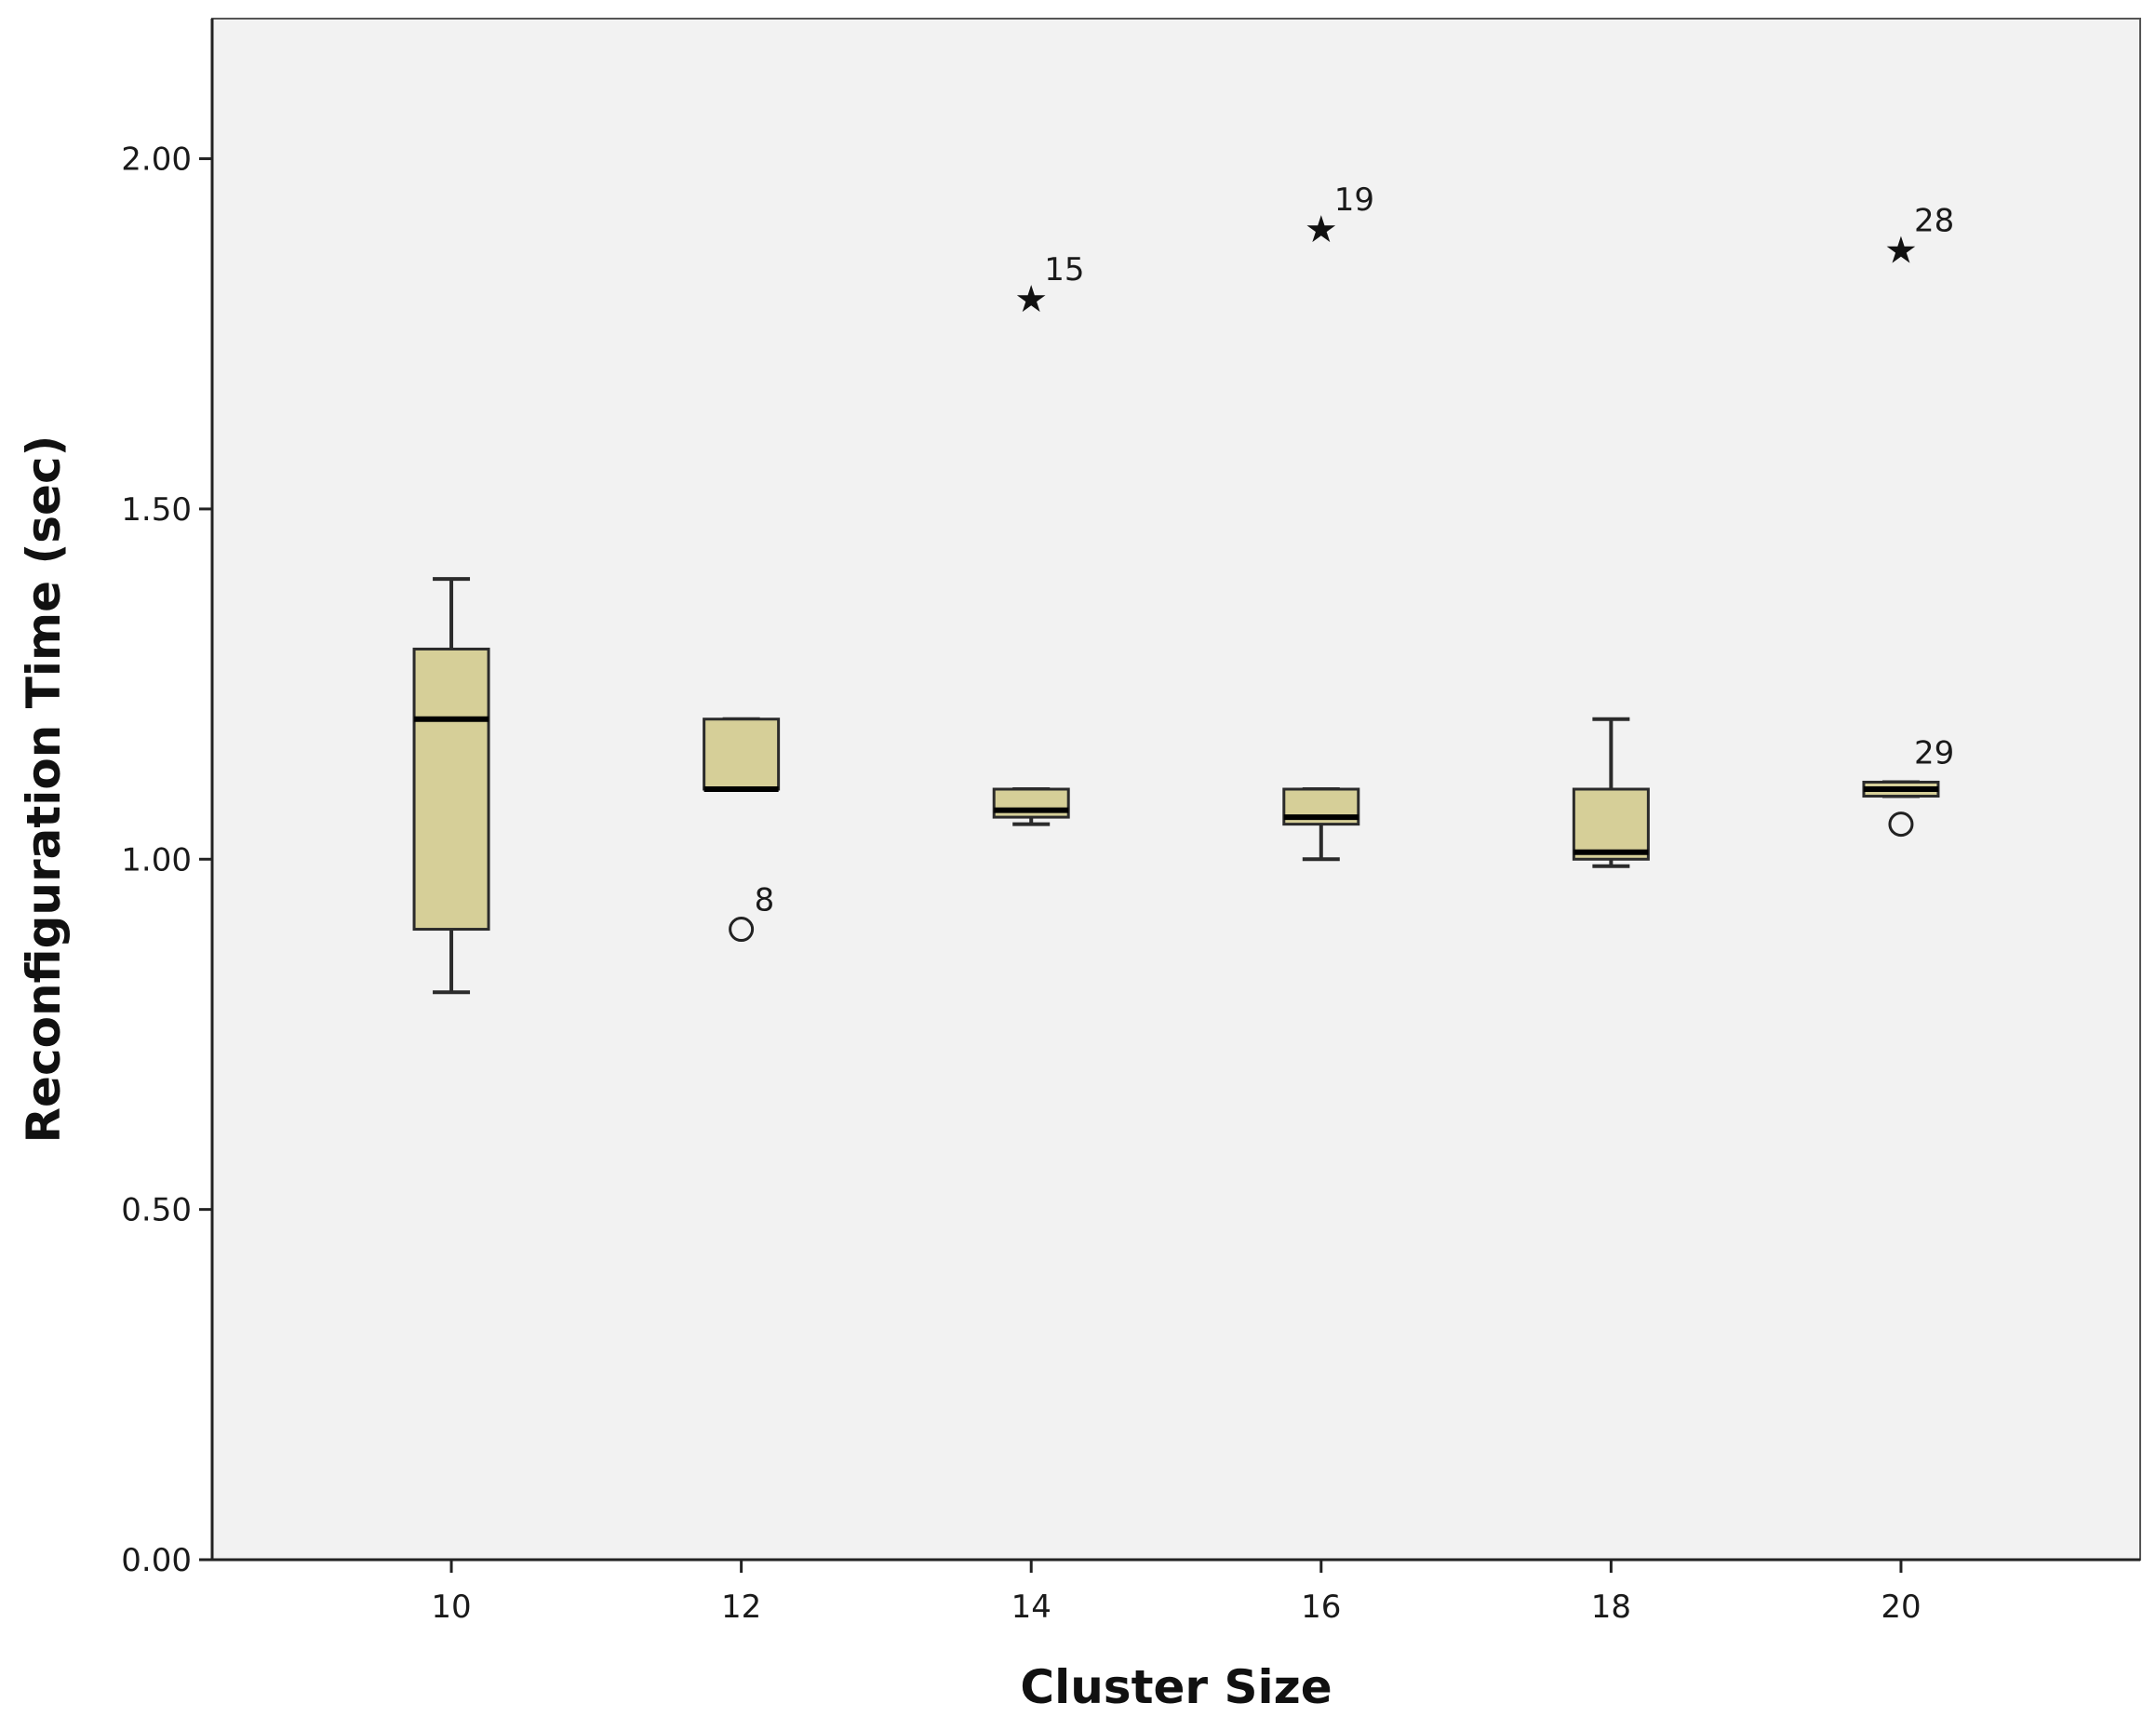 This screenshot has height=1730, width=2156. I want to click on outlier-label: 28, so click(1934, 220).